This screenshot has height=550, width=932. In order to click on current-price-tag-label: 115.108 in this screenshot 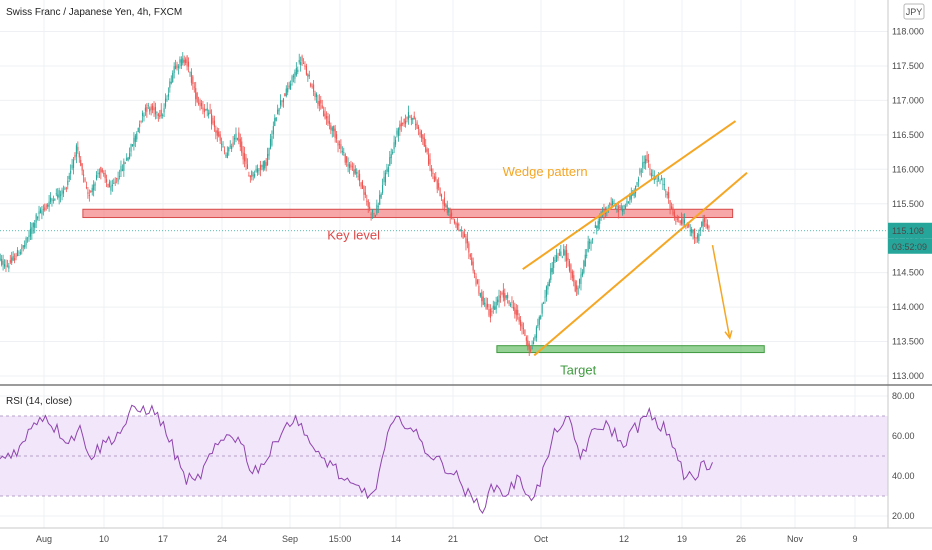, I will do `click(908, 231)`.